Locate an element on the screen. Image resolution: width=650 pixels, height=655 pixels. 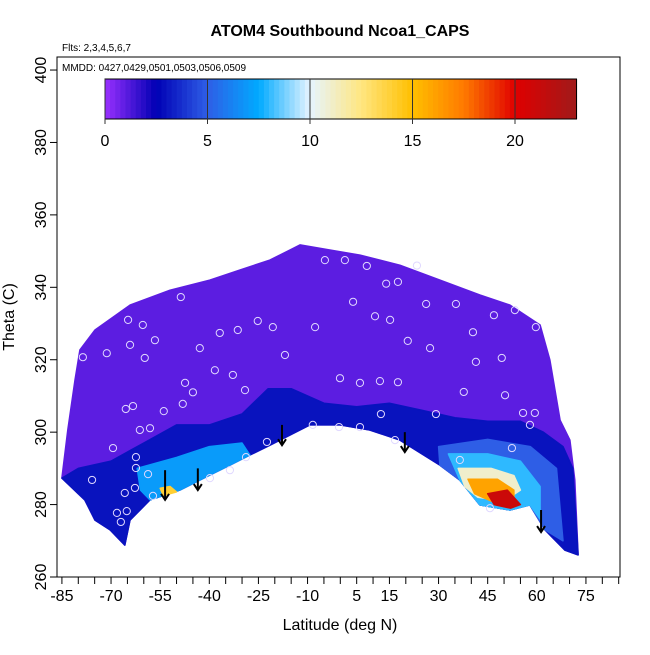
x-tick-label: -70 is located at coordinates (110, 596).